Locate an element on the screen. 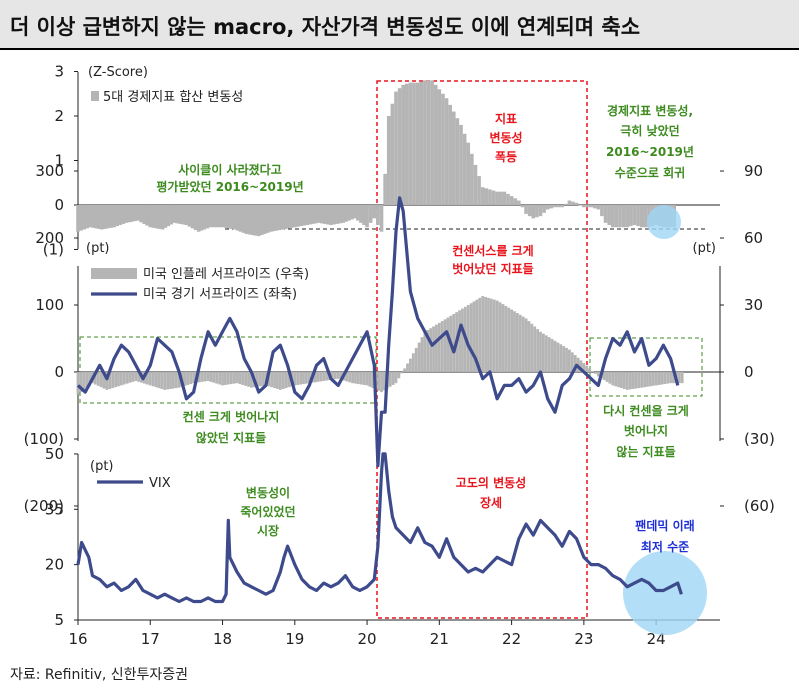 This screenshot has height=693, width=799. panel2-ytick-left-label: (100) is located at coordinates (44, 439).